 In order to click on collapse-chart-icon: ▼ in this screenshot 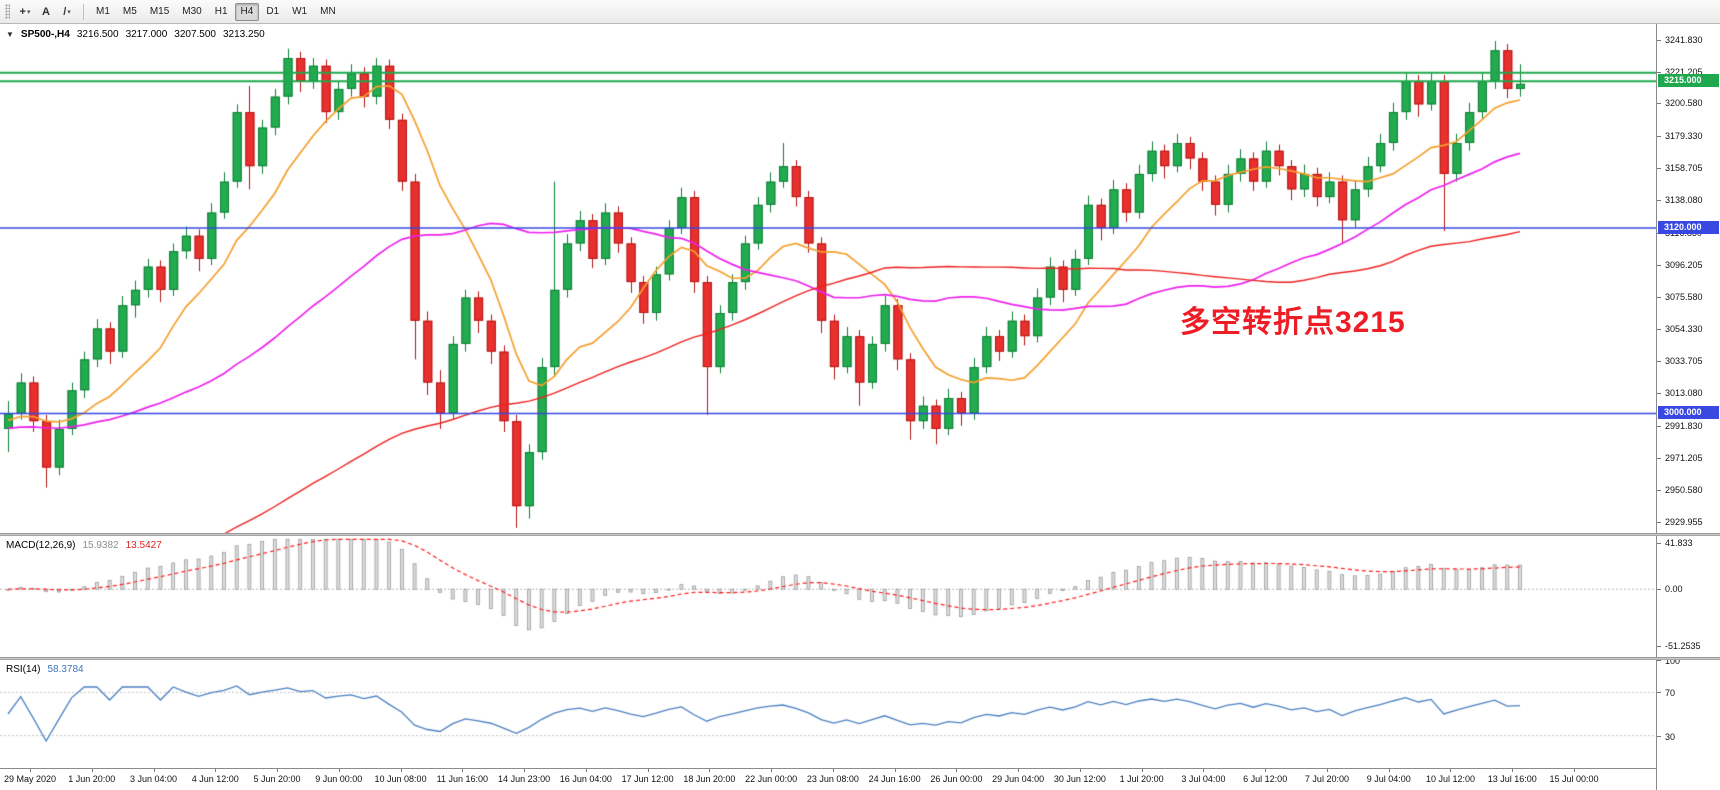, I will do `click(10, 34)`.